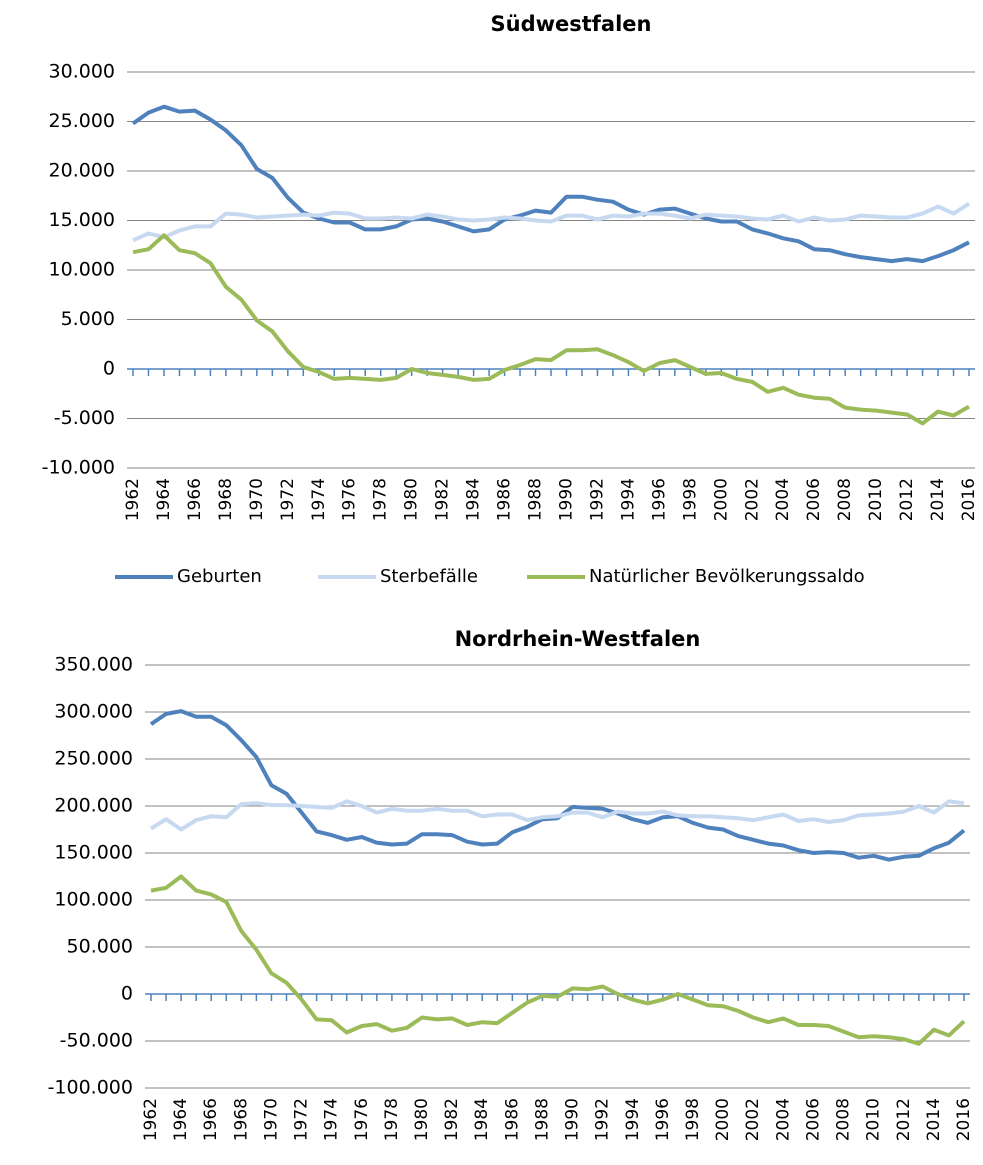  I want to click on y-tick-label: 25.000, so click(82, 121).